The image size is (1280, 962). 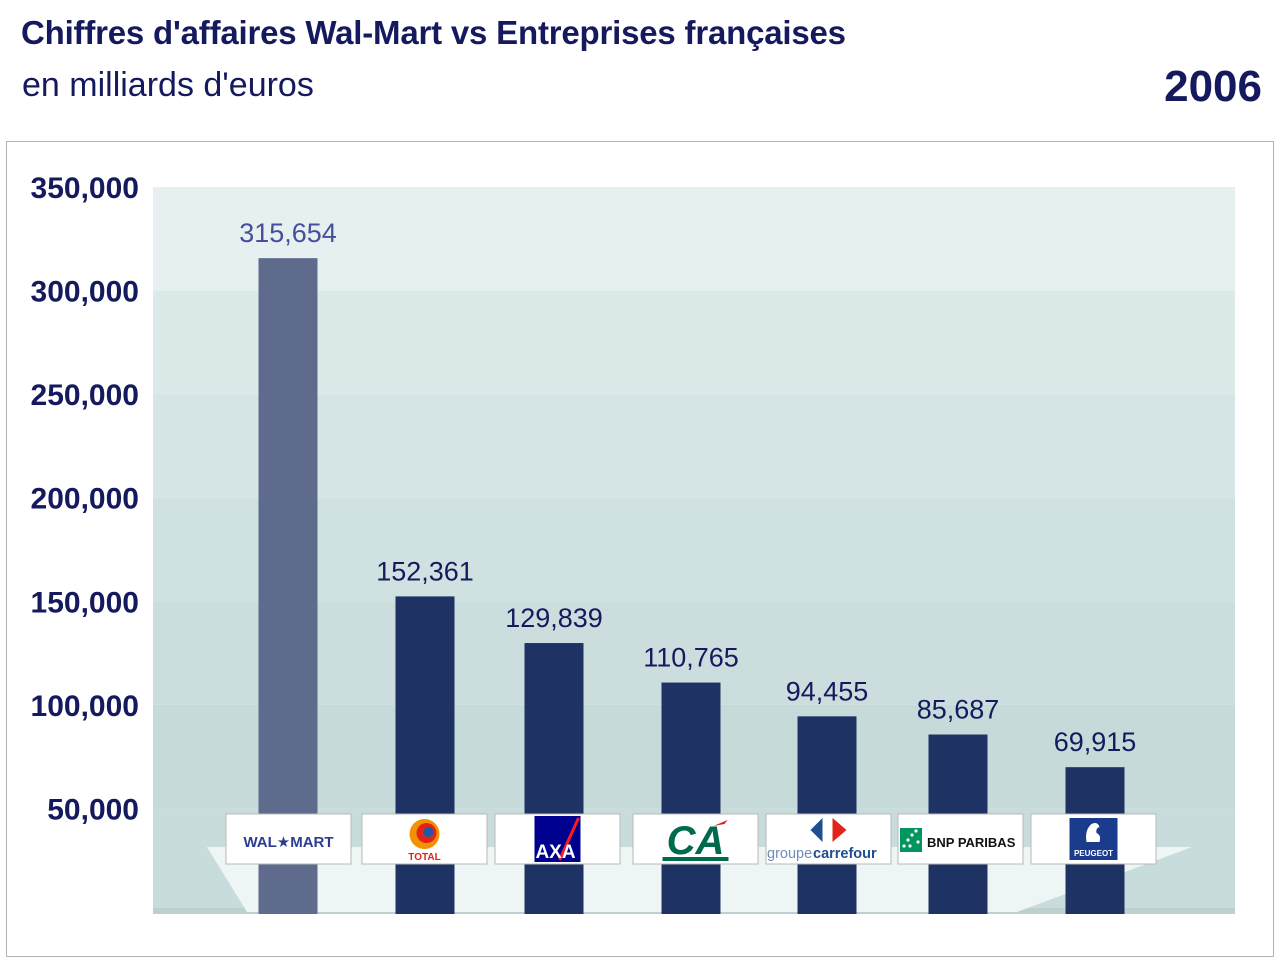 What do you see at coordinates (424, 857) in the screenshot?
I see `total-logo-text: TOTAL` at bounding box center [424, 857].